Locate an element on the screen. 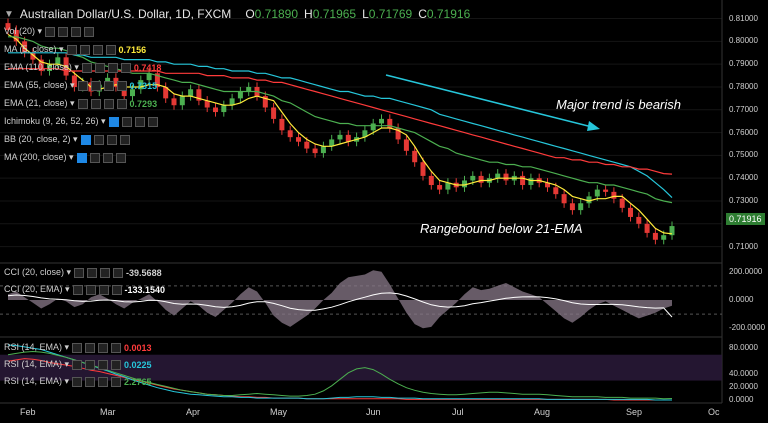  y-tick: 0.80000 is located at coordinates (743, 41).